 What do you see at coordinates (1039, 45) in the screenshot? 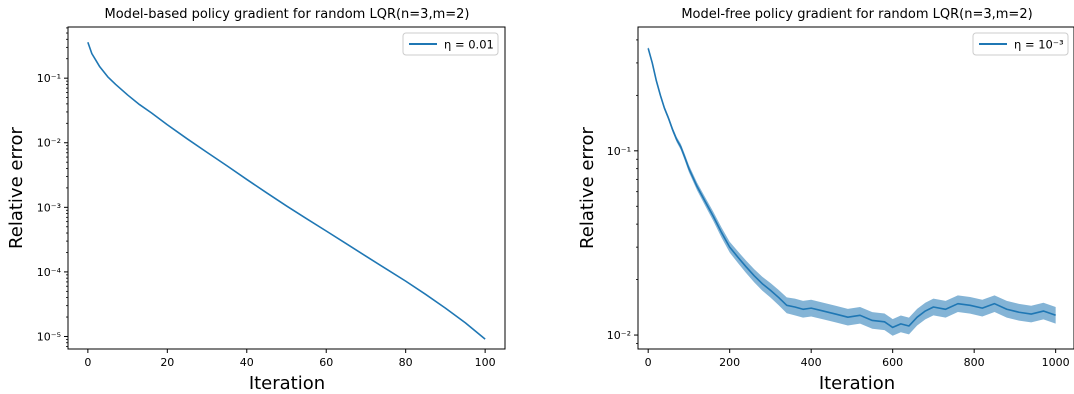
I see `right-chart-legend-label: η = 10⁻³` at bounding box center [1039, 45].